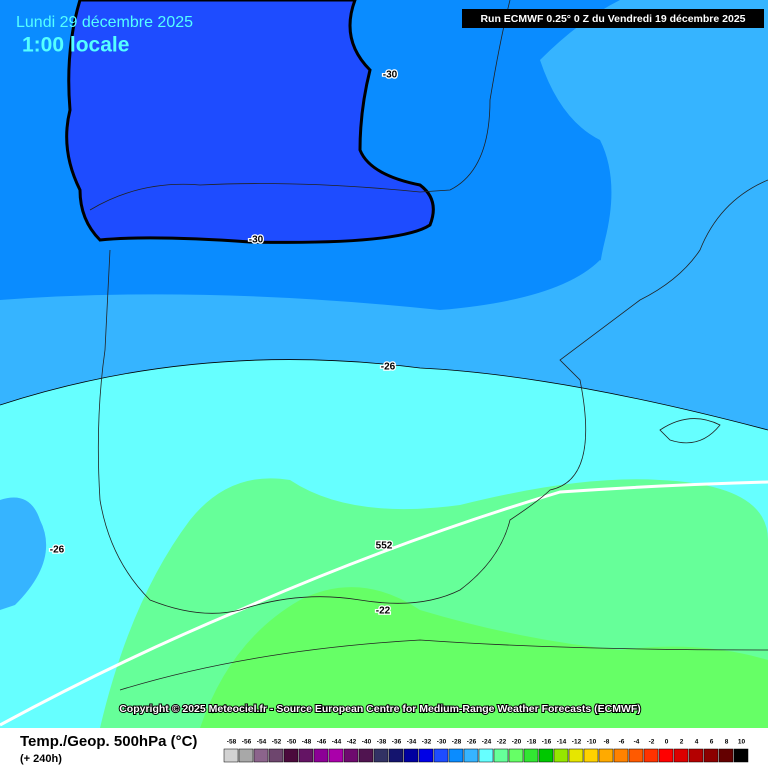 Image resolution: width=768 pixels, height=768 pixels. Describe the element at coordinates (697, 742) in the screenshot. I see `legend-label: 4` at that location.